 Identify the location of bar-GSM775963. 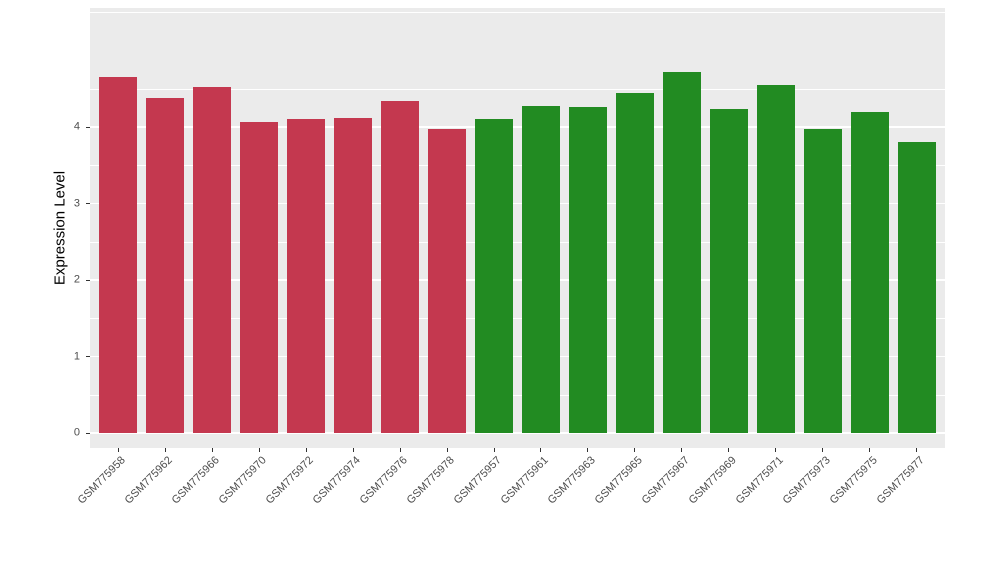
(587, 270).